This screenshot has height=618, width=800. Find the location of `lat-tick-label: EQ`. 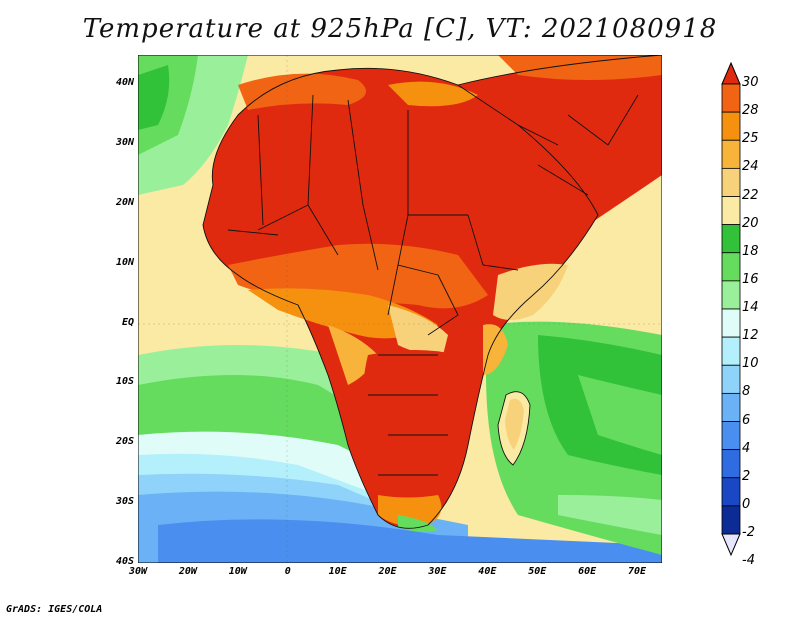

lat-tick-label: EQ is located at coordinates (127, 322).